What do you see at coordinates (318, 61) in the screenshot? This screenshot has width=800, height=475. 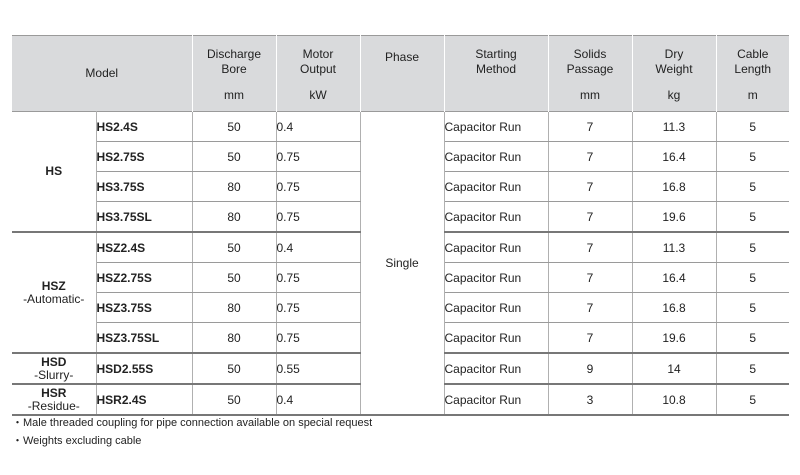 I see `header-motor-output: Motor Output` at bounding box center [318, 61].